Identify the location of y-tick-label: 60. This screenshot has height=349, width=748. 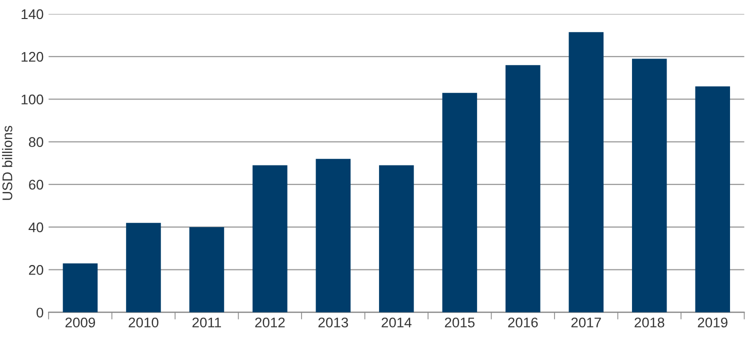
(36, 185).